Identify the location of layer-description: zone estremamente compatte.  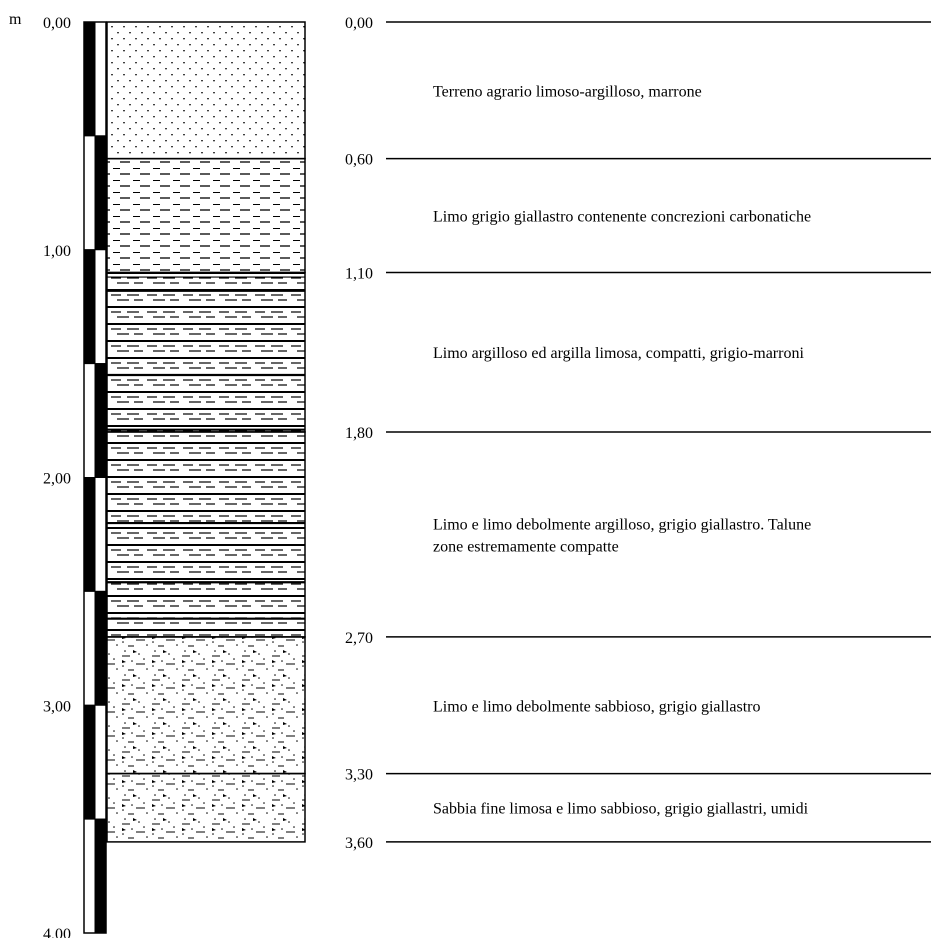
(526, 546).